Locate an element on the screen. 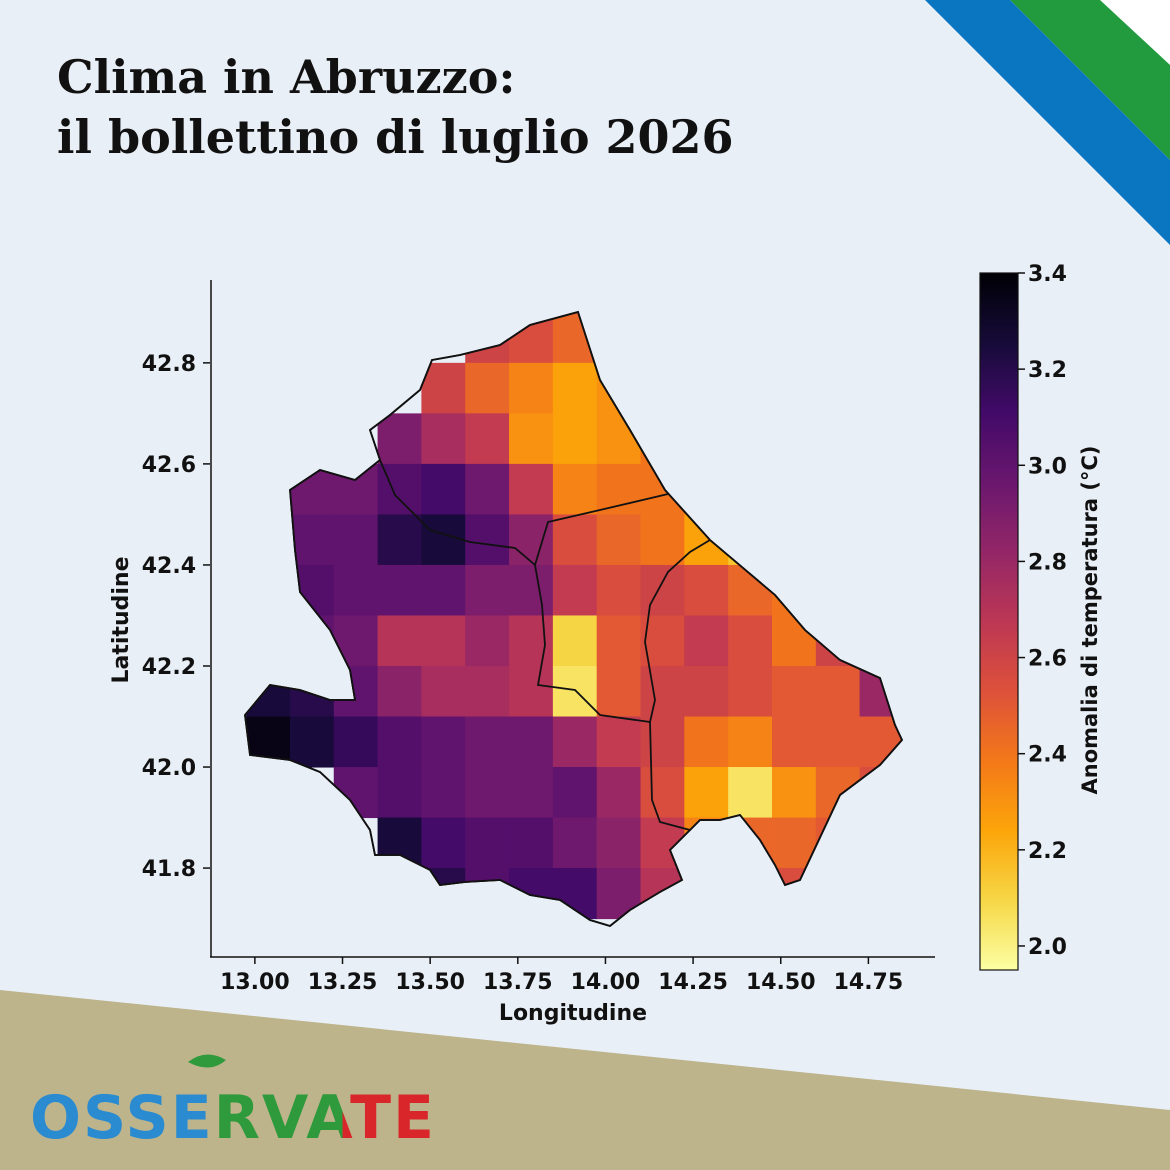 This screenshot has width=1170, height=1170. x-tick-label: 13.75 is located at coordinates (518, 982).